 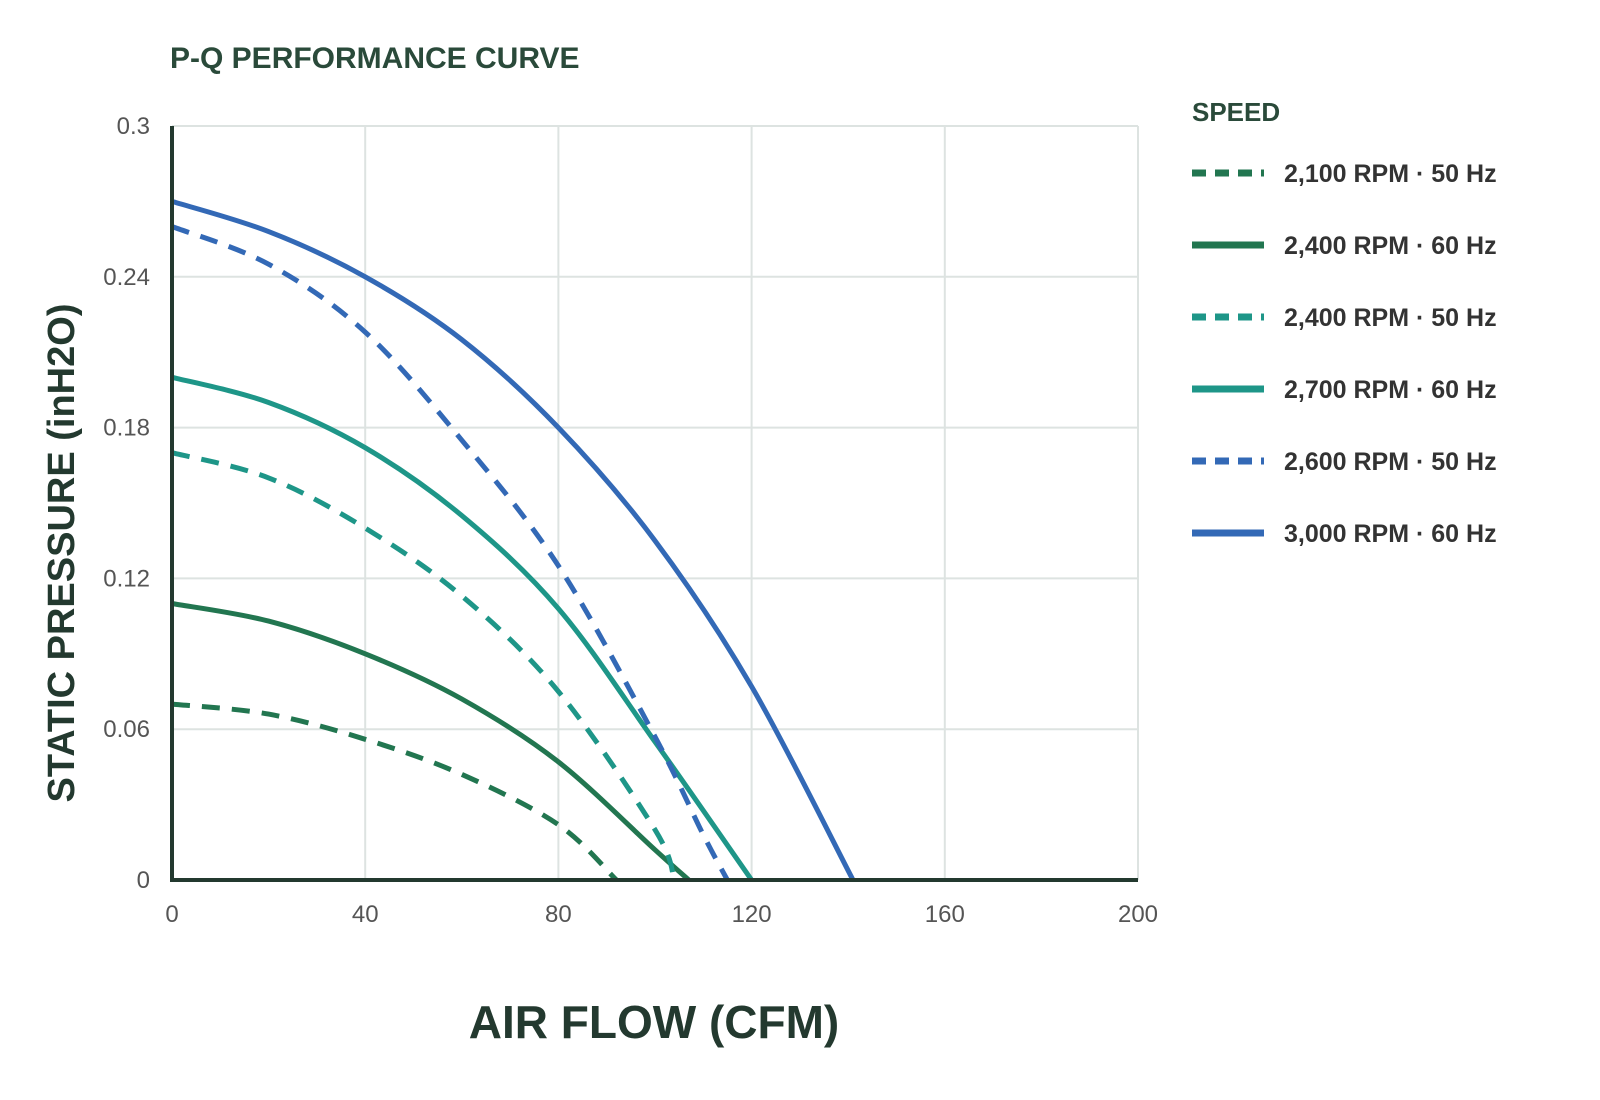 What do you see at coordinates (1390, 390) in the screenshot?
I see `legend-label: 2,700 RPM · 60 Hz` at bounding box center [1390, 390].